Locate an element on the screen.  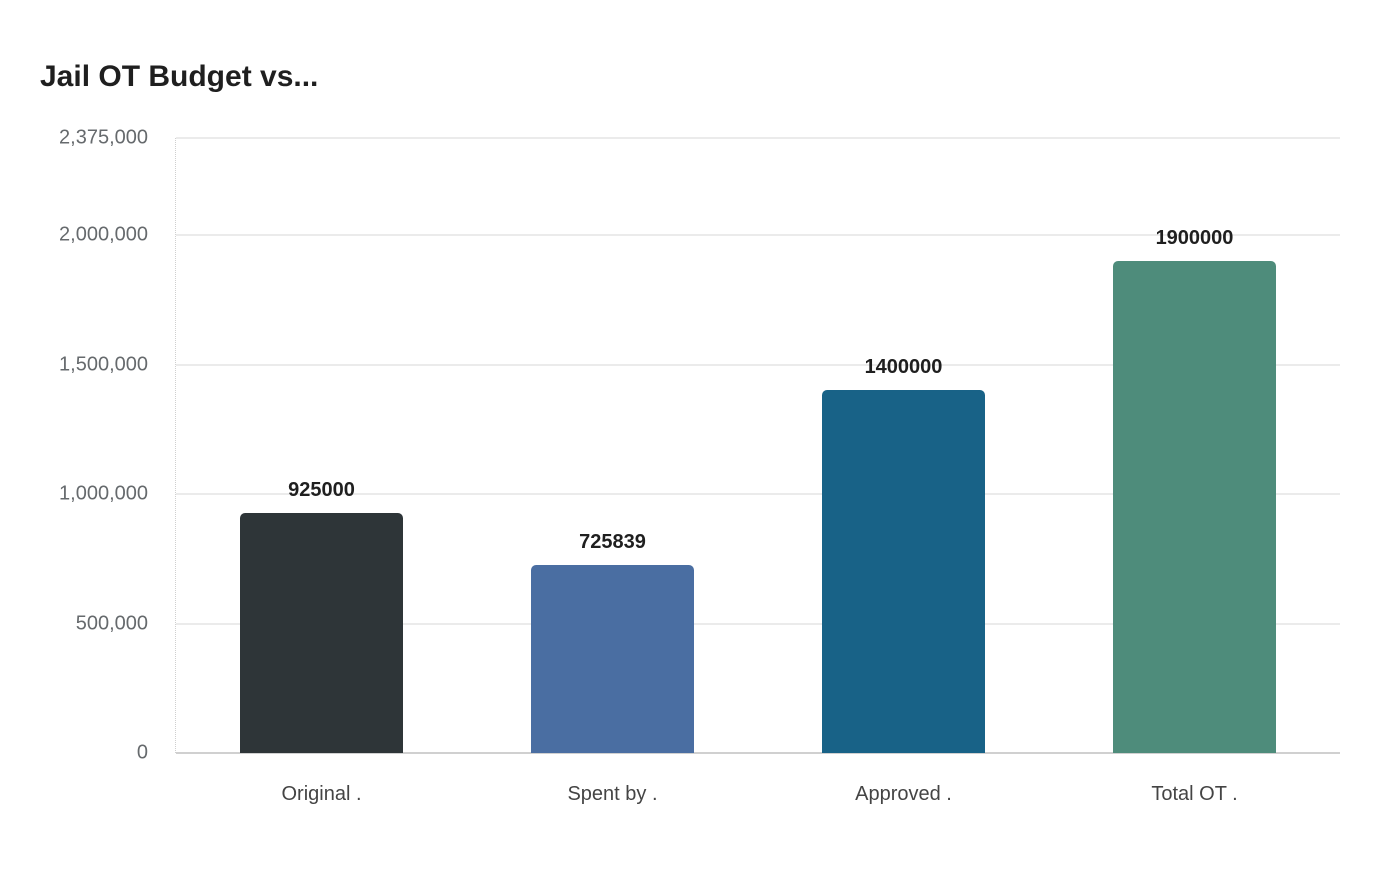
bar-value-label: 925000 is located at coordinates (321, 490).